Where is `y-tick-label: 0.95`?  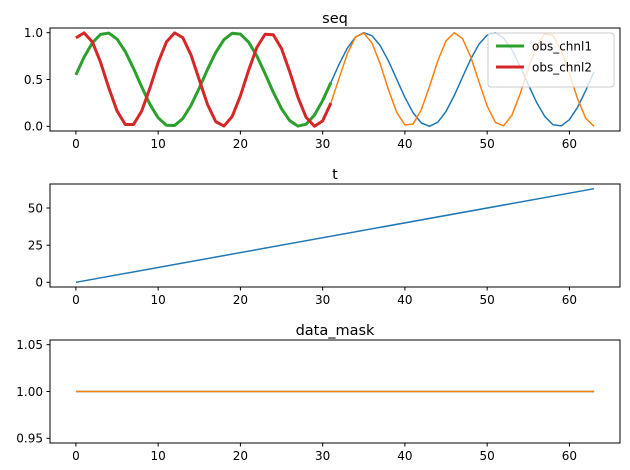
y-tick-label: 0.95 is located at coordinates (29, 439).